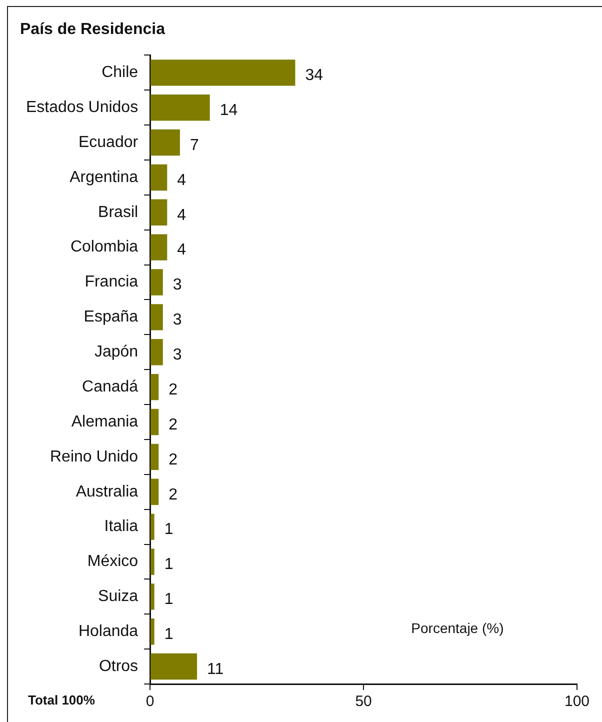 This screenshot has height=722, width=602. What do you see at coordinates (93, 29) in the screenshot?
I see `chart-title: País de Residencia` at bounding box center [93, 29].